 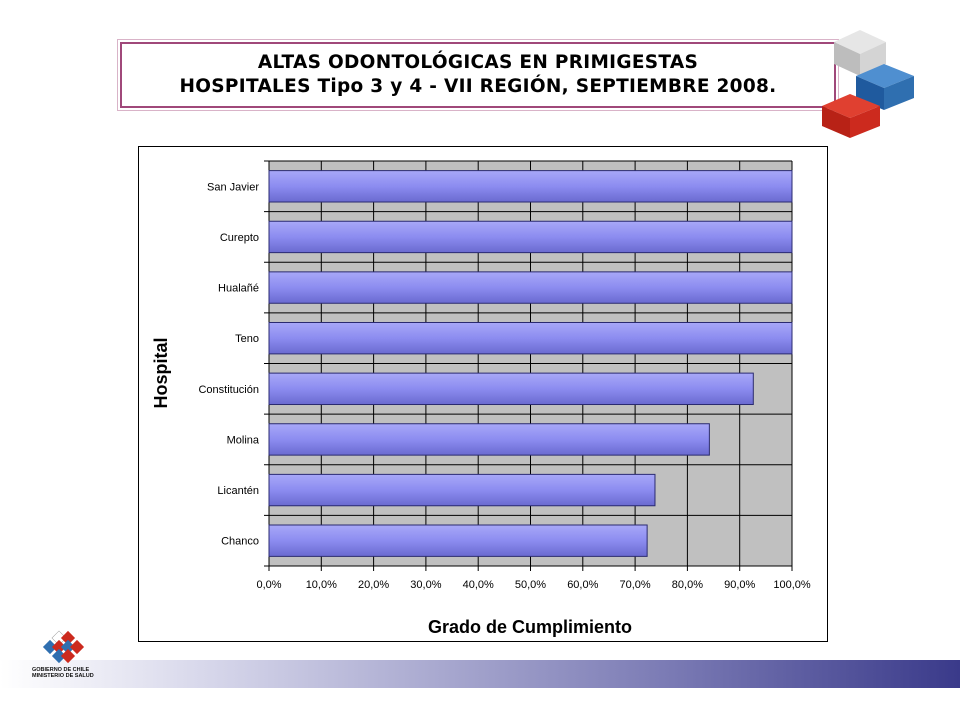 What do you see at coordinates (634, 585) in the screenshot?
I see `x-tick-label: 70,0%` at bounding box center [634, 585].